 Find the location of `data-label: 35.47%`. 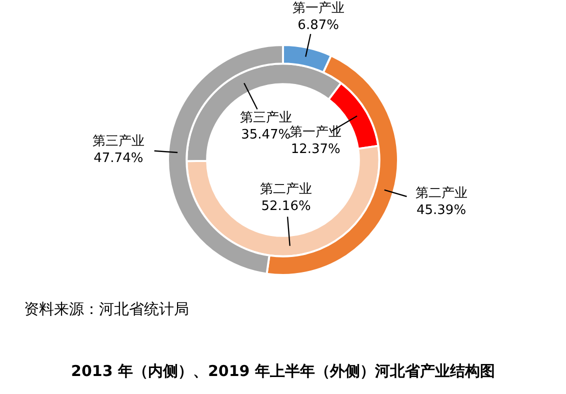

data-label: 35.47% is located at coordinates (266, 135).